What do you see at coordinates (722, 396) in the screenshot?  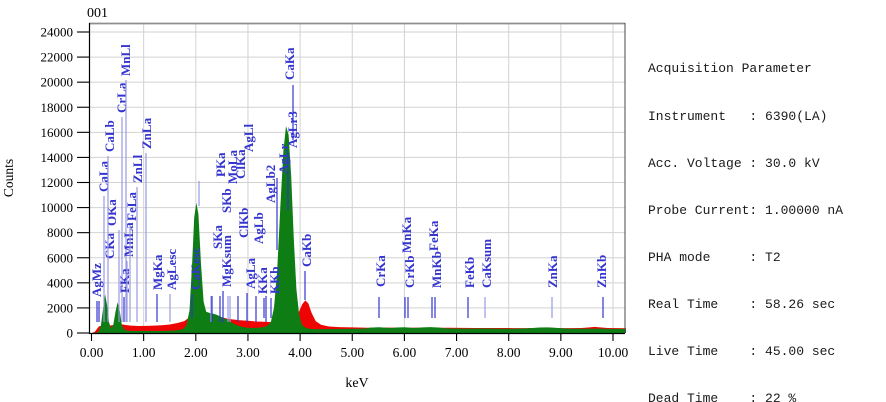 I see `panel-line-dead-time: Dead Time : 22 %` at bounding box center [722, 396].